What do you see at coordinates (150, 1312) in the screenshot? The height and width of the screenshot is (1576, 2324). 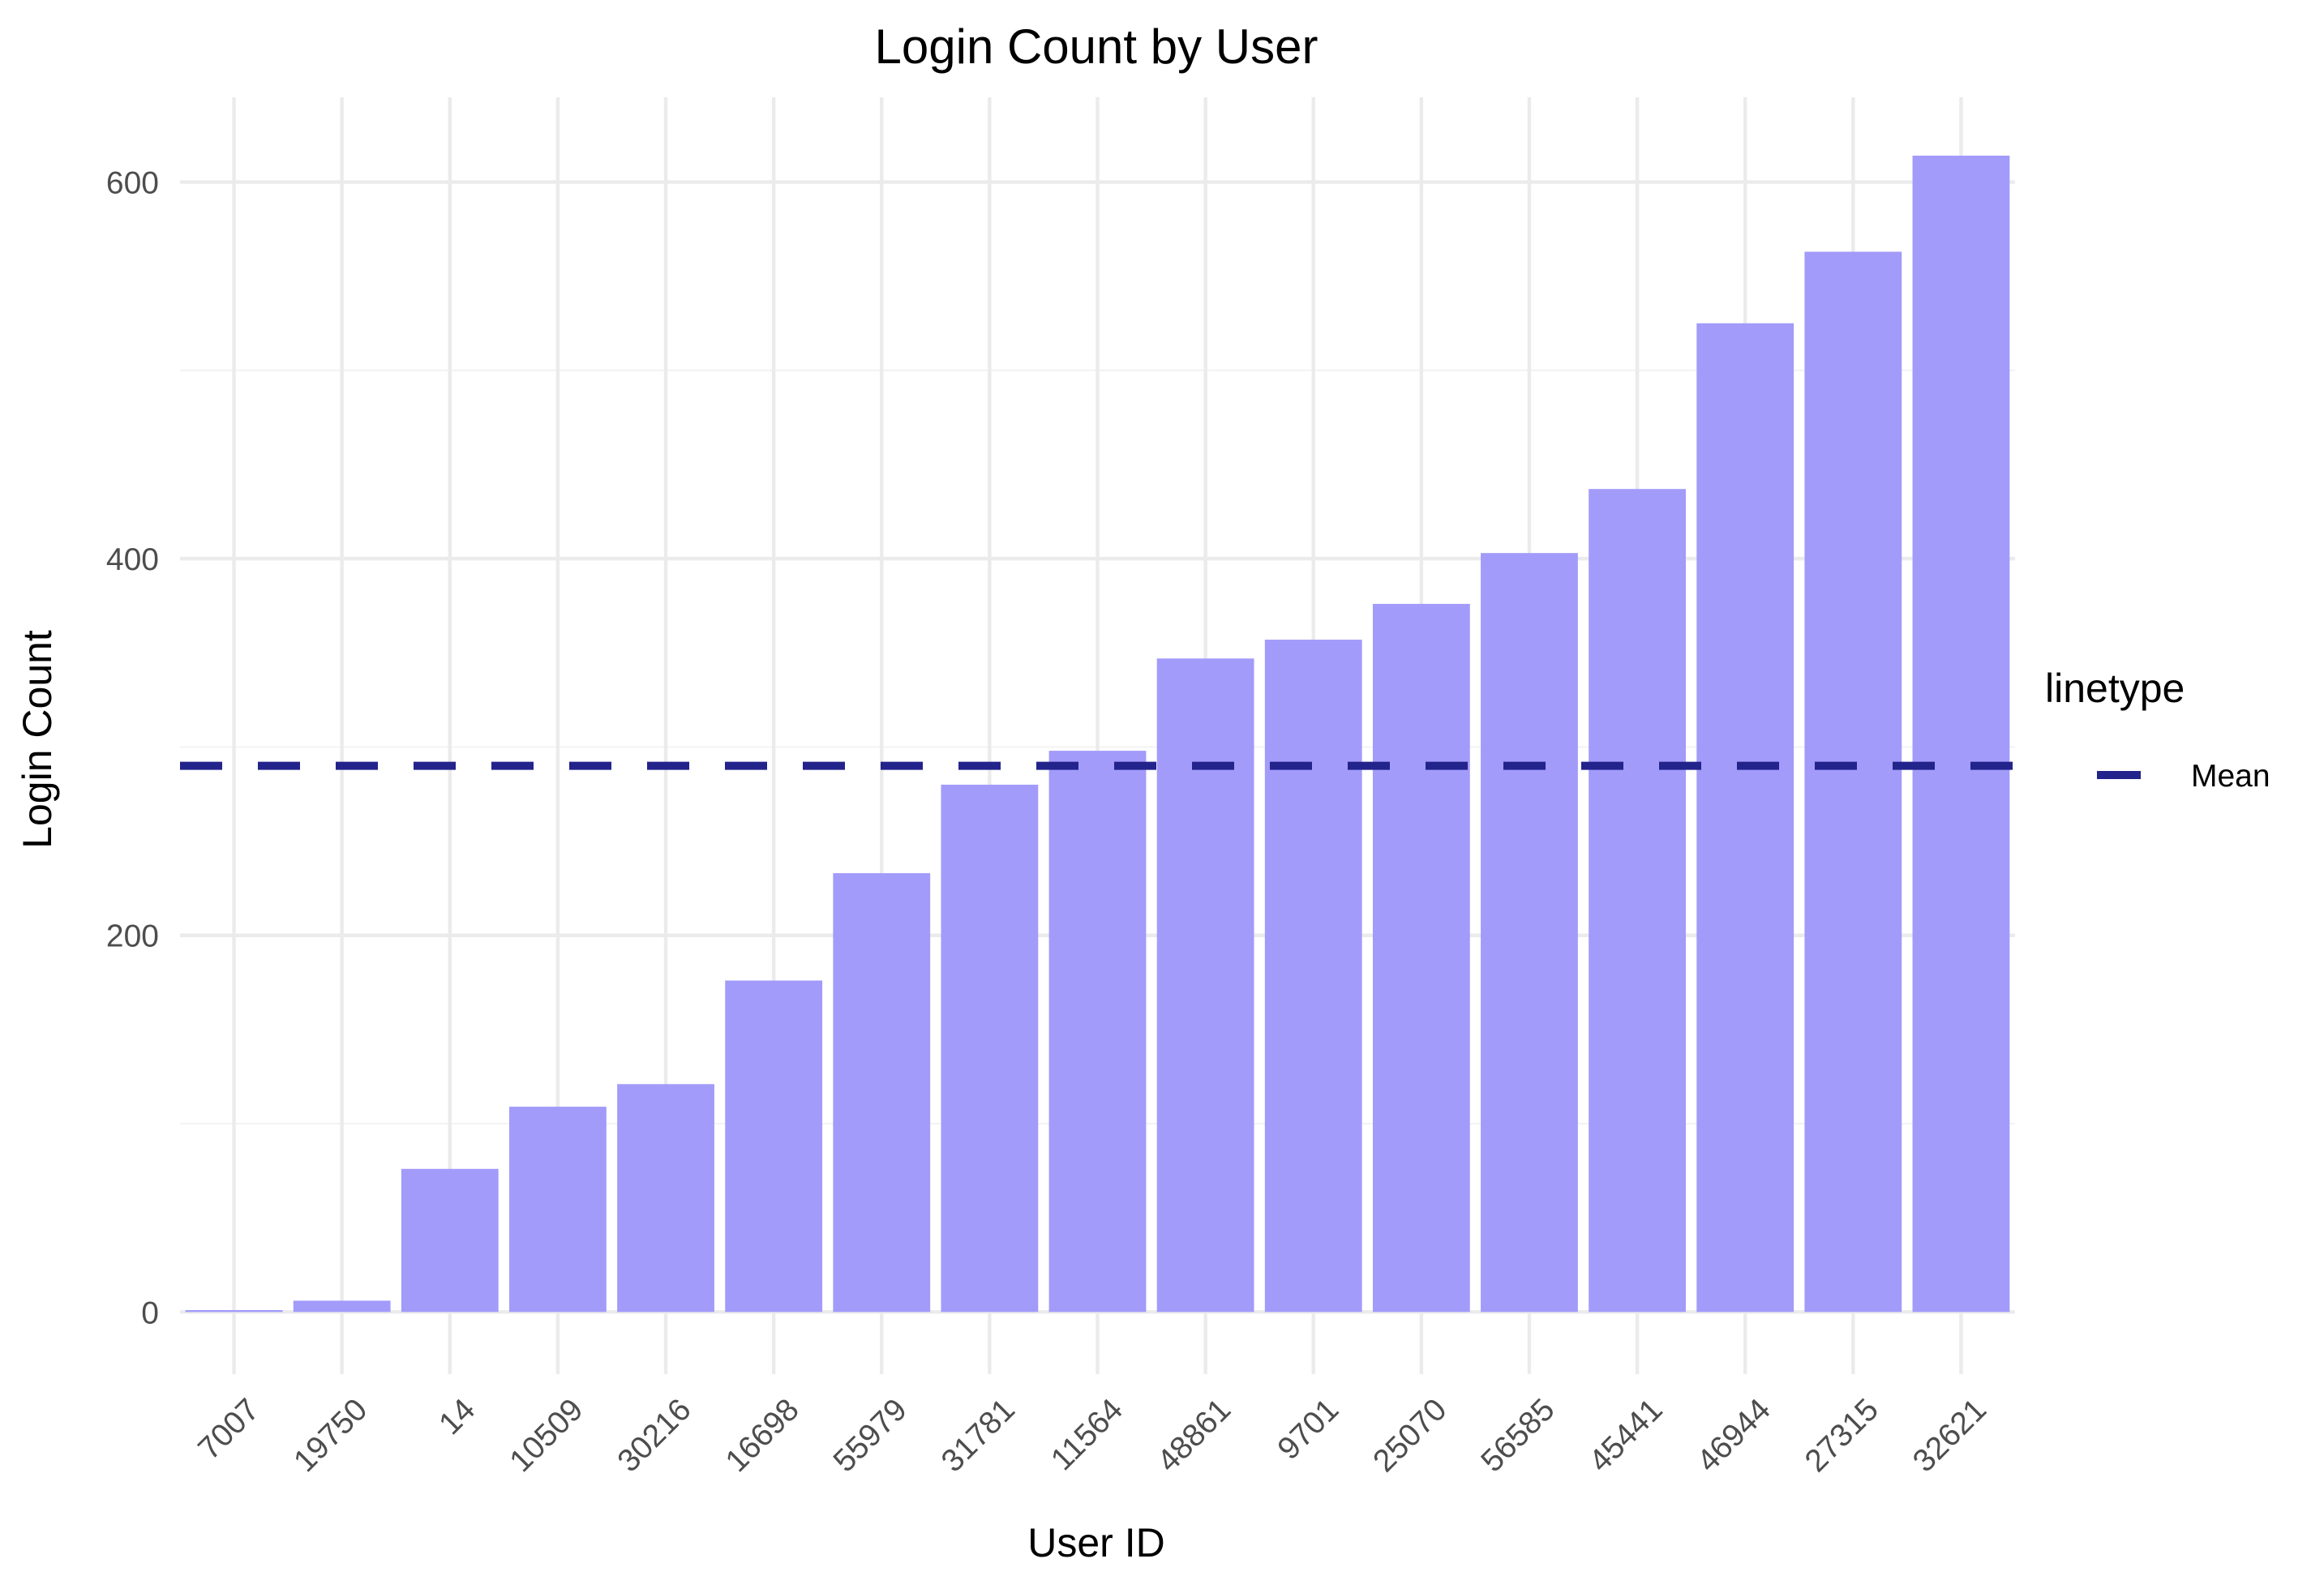 I see `y-tick-label: 0` at bounding box center [150, 1312].